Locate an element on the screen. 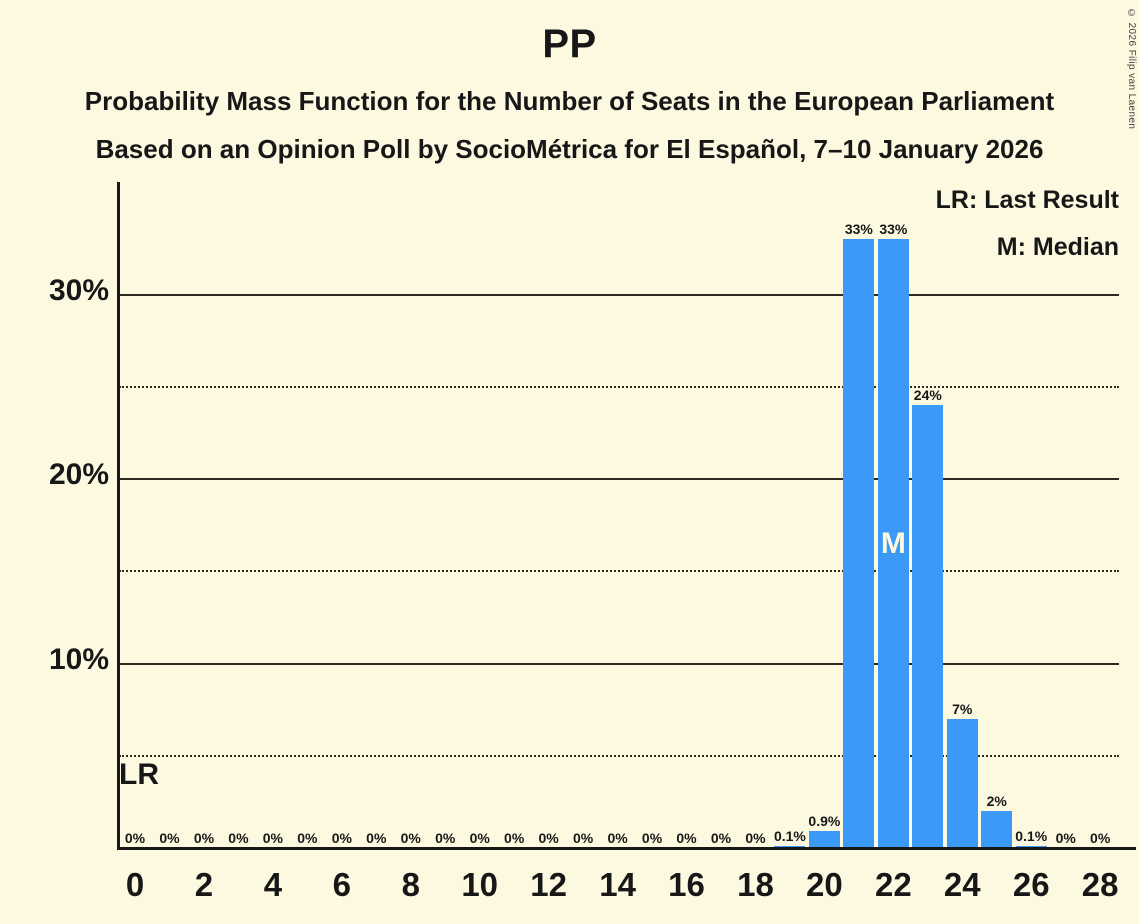  y-axis-line is located at coordinates (118, 516).